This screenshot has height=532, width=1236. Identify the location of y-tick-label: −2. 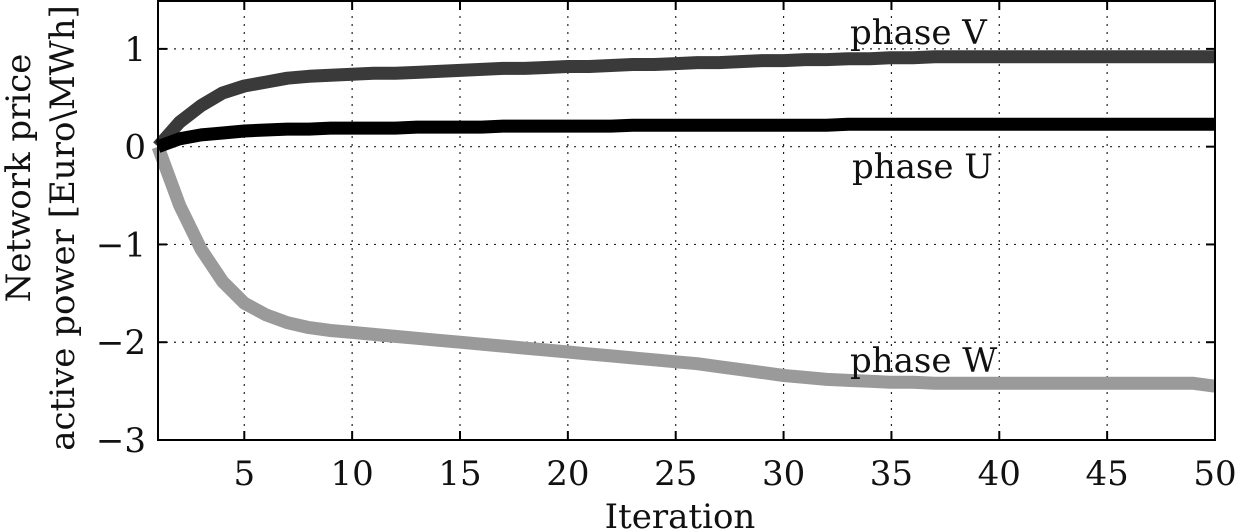
(121, 343).